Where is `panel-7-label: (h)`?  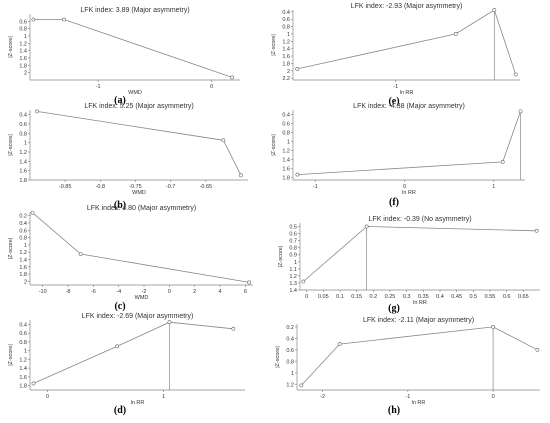
panel-7-label: (h) is located at coordinates (394, 410).